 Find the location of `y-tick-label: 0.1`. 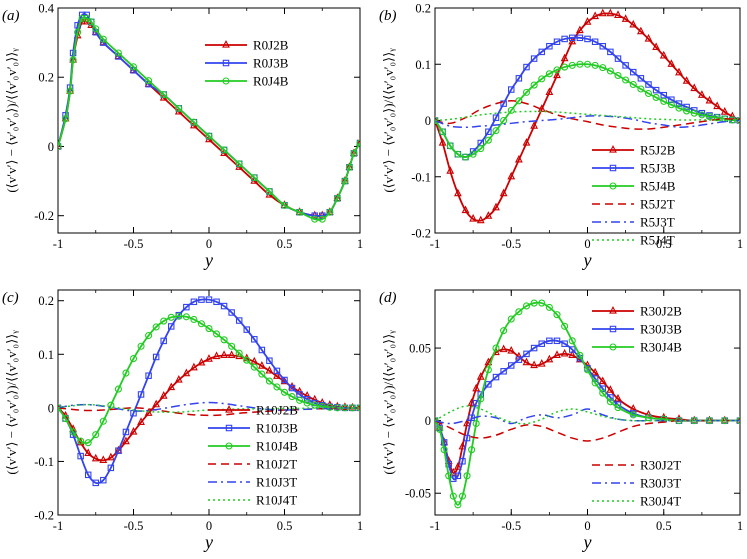

y-tick-label: 0.1 is located at coordinates (423, 65).